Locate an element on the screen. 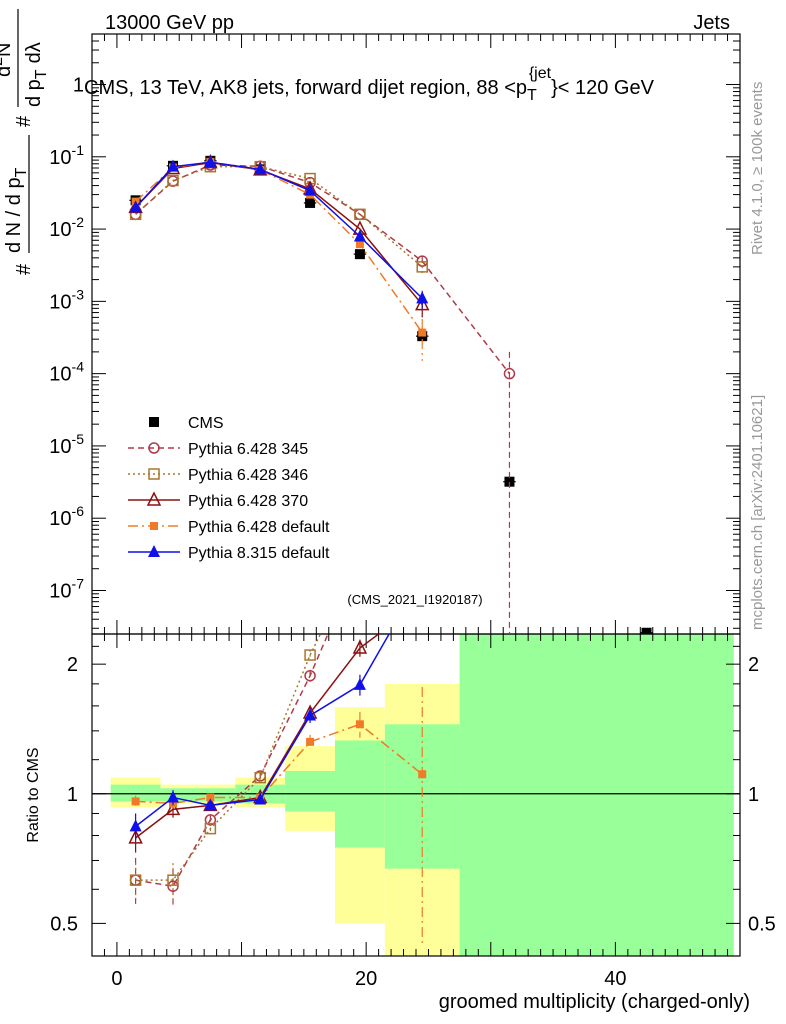 This screenshot has height=1024, width=786. legend-marker-p346 is located at coordinates (154, 474).